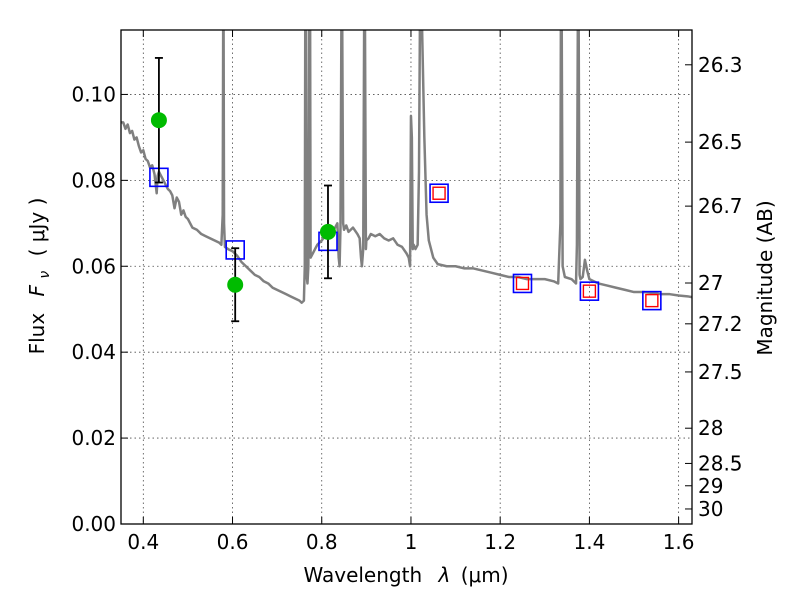 The image size is (800, 600). What do you see at coordinates (362, 575) in the screenshot?
I see `x-axis-title-text: Wavelength` at bounding box center [362, 575].